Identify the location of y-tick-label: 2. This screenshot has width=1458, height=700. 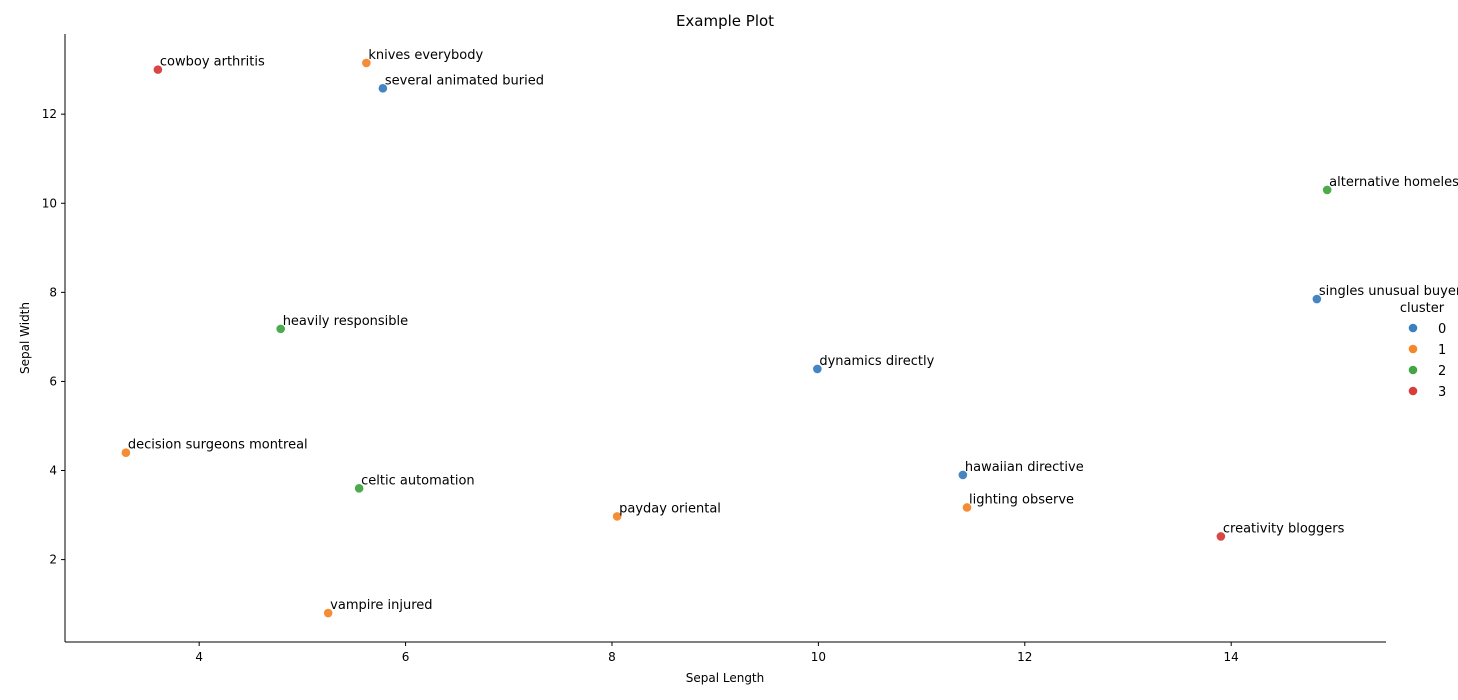
(53, 560).